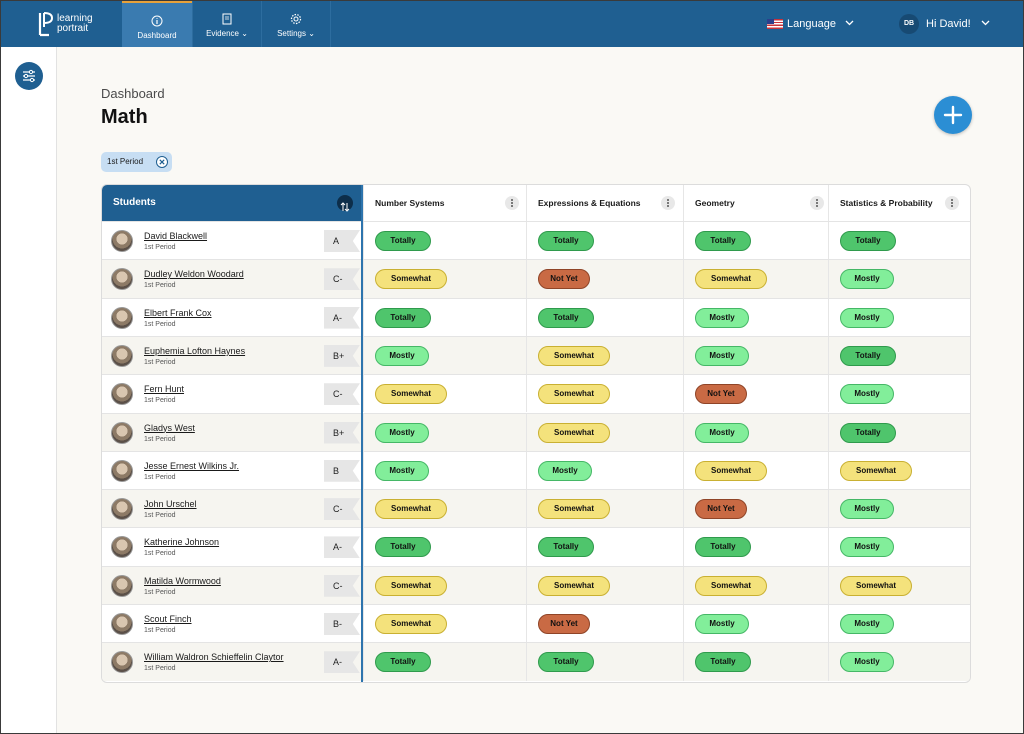  What do you see at coordinates (77, 24) in the screenshot?
I see `learning-portrait-logo: learning portrait` at bounding box center [77, 24].